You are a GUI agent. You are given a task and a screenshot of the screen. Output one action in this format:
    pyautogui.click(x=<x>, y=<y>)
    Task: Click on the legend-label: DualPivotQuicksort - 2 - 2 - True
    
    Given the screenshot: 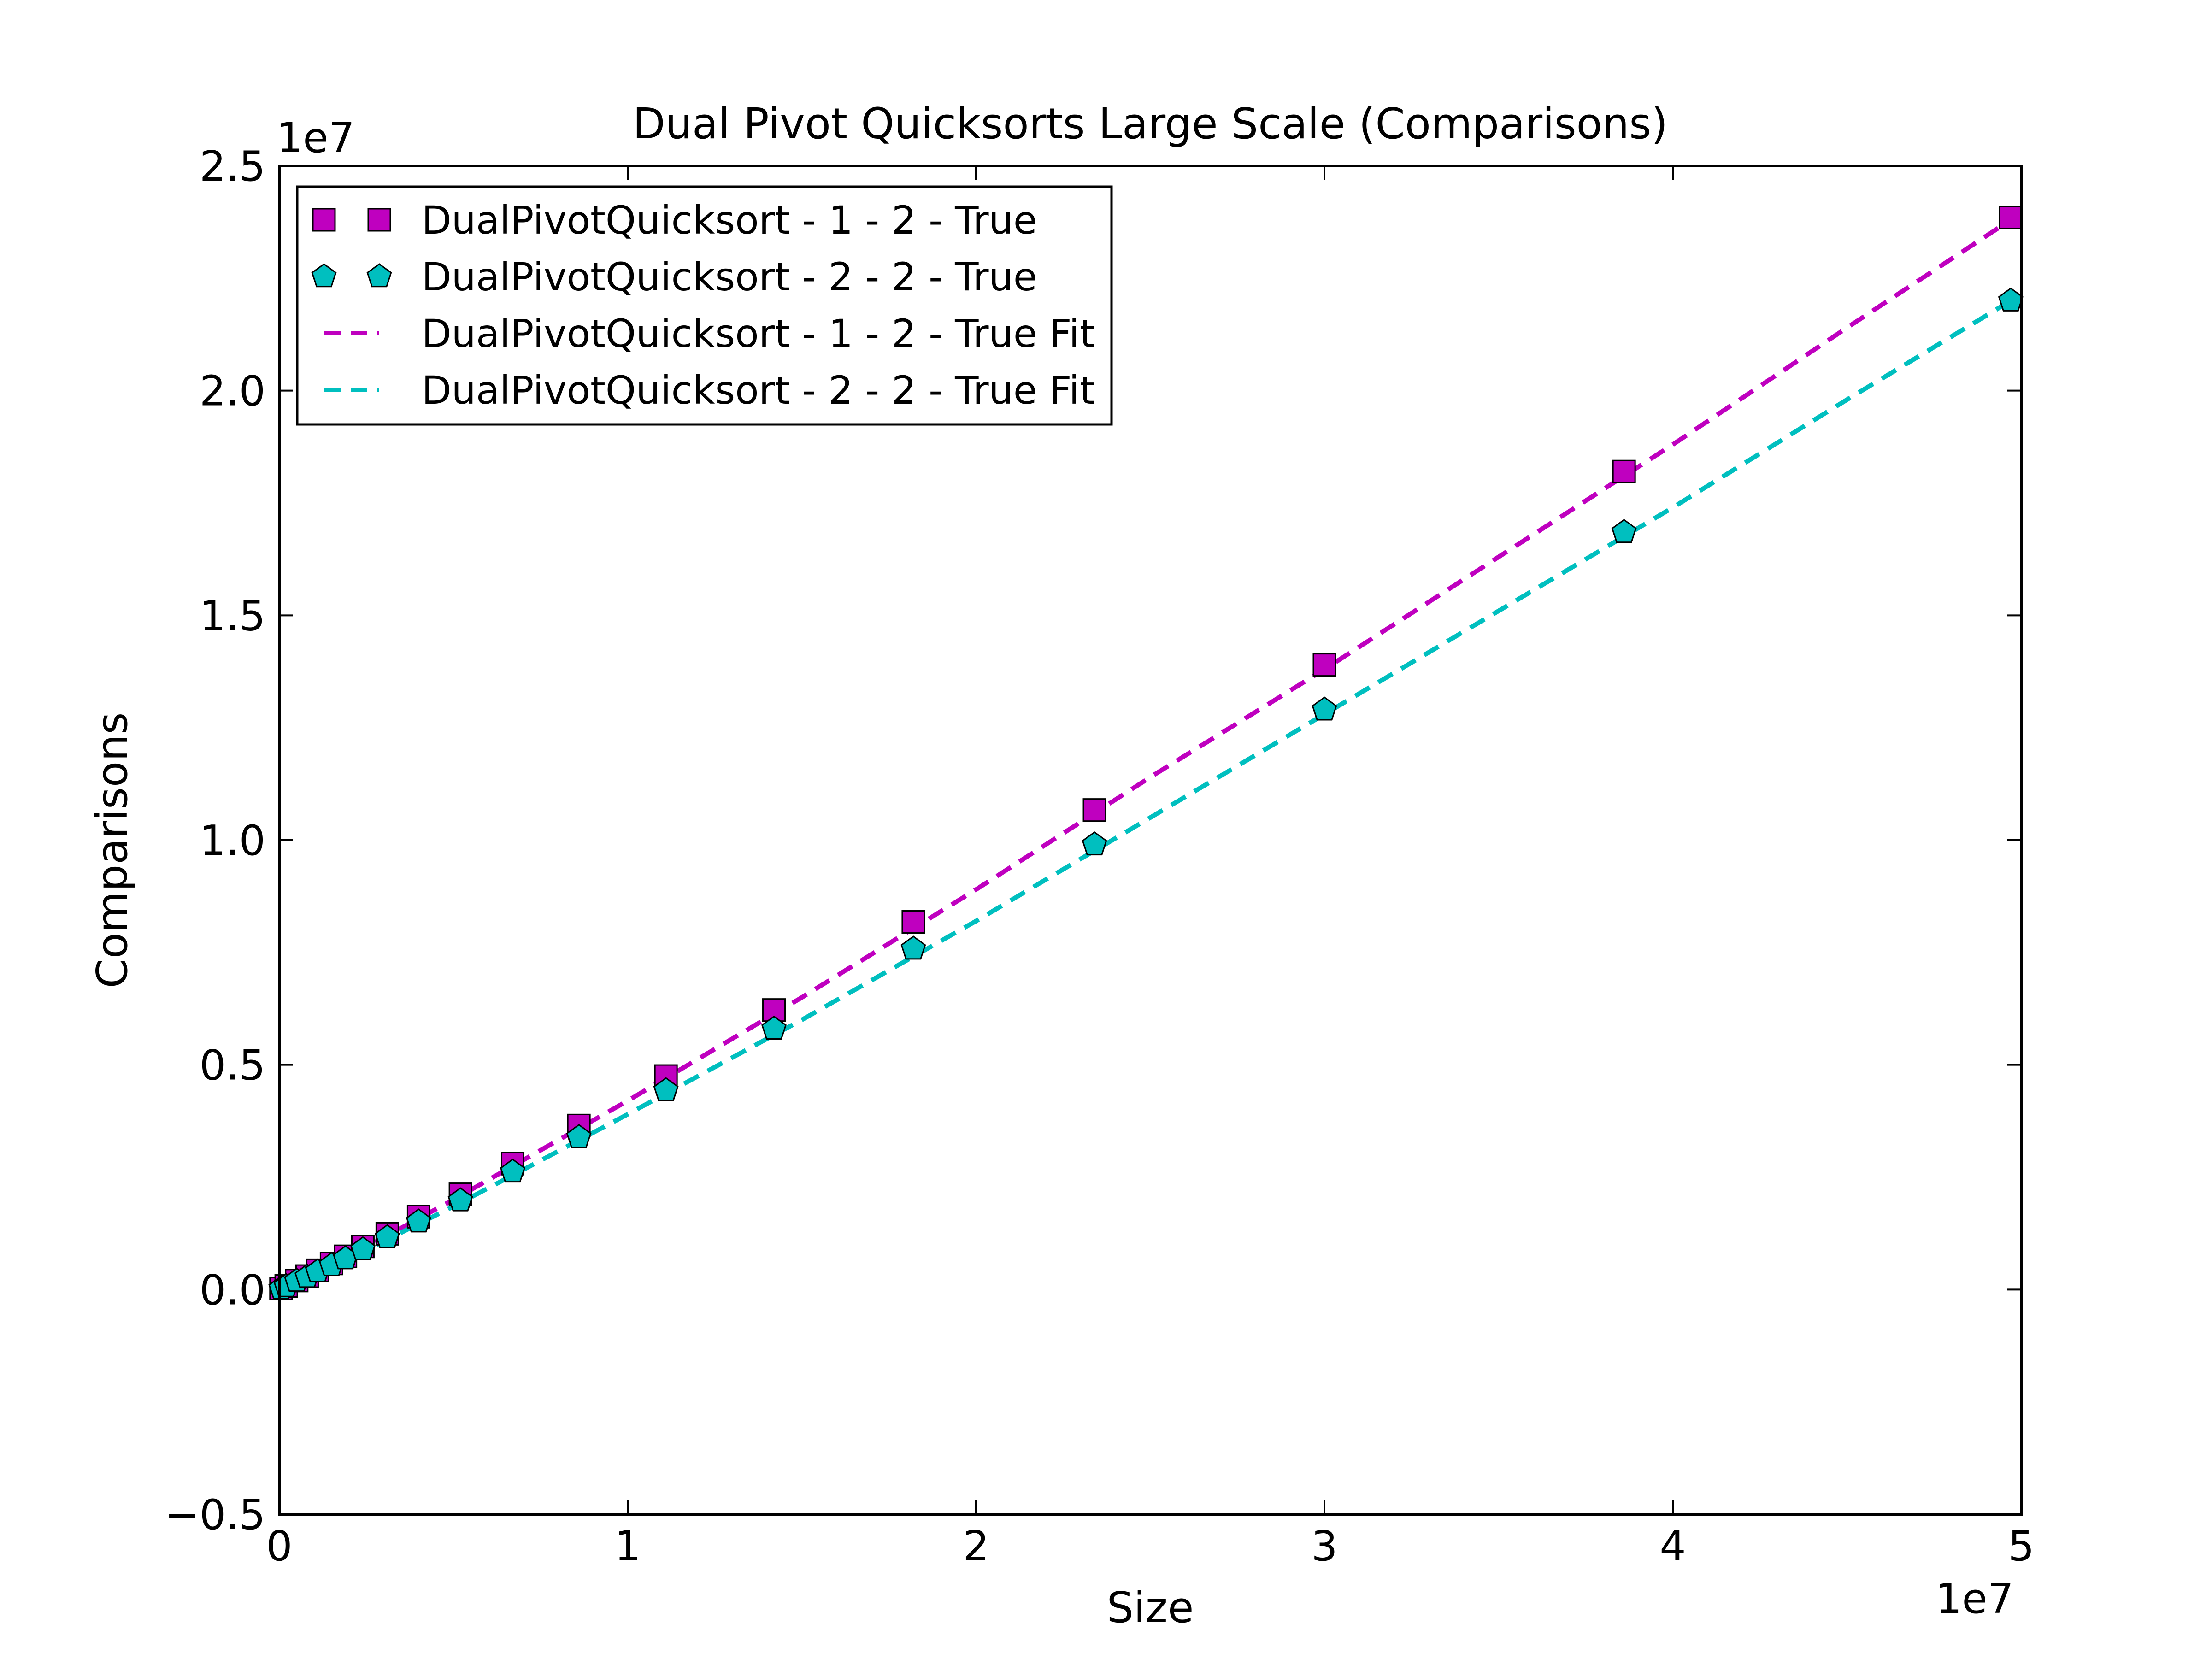 What is the action you would take?
    pyautogui.click(x=729, y=277)
    